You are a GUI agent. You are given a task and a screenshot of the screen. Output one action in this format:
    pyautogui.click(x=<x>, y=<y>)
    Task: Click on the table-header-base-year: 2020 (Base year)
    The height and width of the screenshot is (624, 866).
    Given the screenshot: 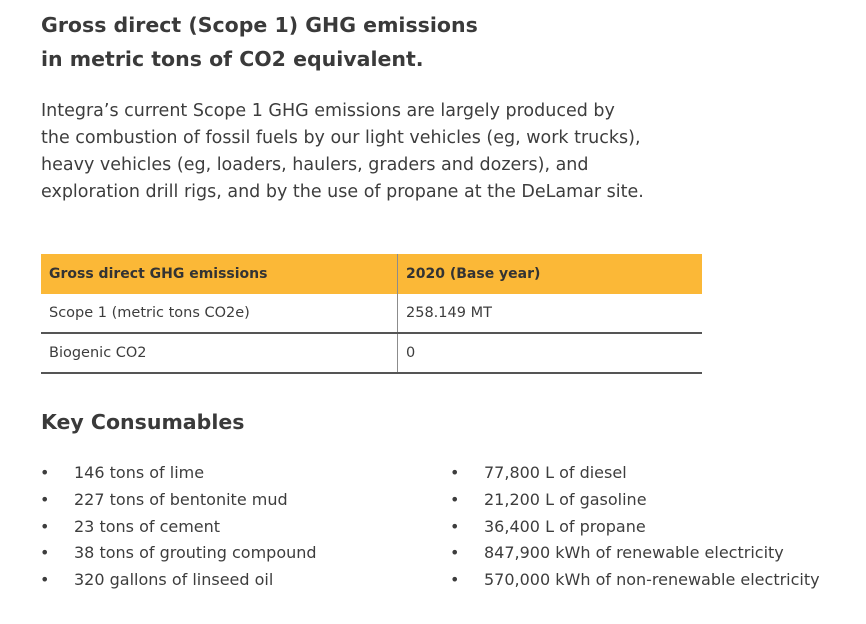 What is the action you would take?
    pyautogui.click(x=549, y=274)
    